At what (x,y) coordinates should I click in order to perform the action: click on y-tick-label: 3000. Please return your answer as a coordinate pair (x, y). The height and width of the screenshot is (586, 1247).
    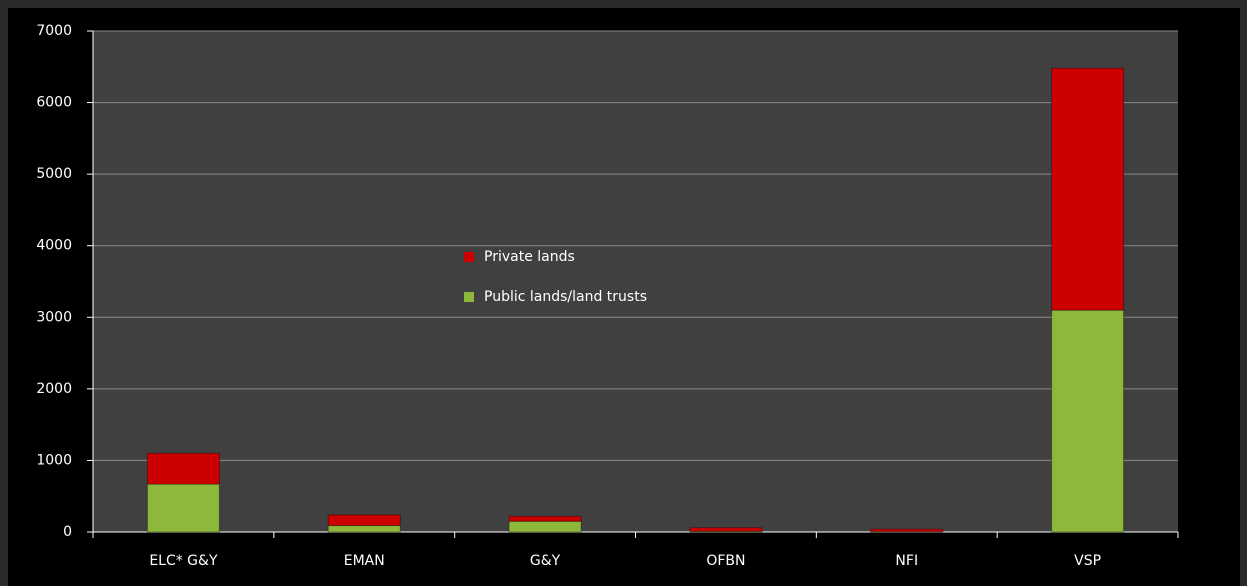
    Looking at the image, I should click on (54, 317).